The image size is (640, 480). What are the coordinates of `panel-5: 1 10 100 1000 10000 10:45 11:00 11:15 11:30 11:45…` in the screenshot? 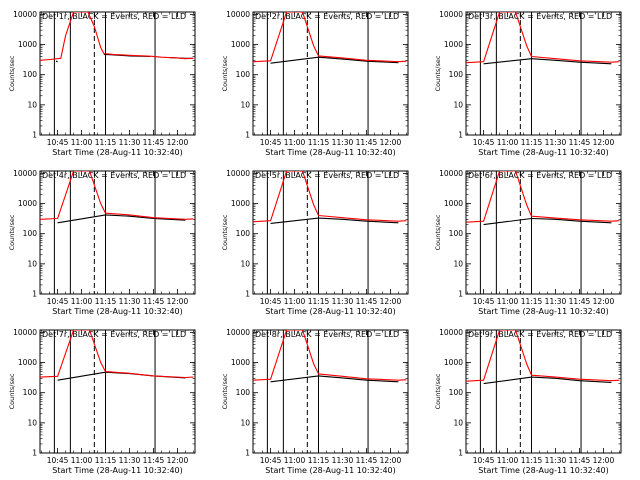 It's located at (315, 242).